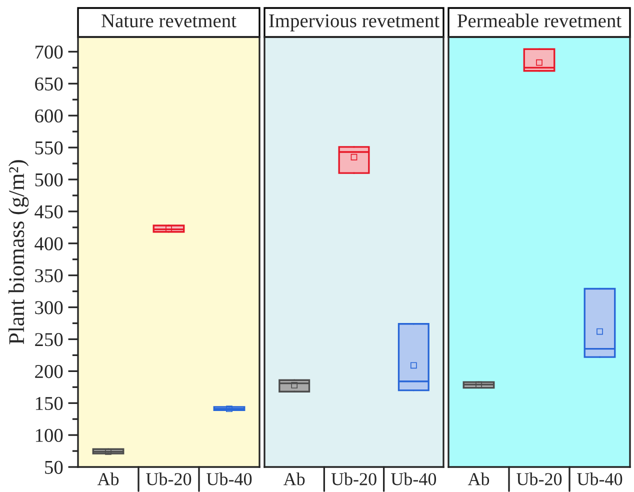  What do you see at coordinates (169, 21) in the screenshot?
I see `chart-title: Nature revetment` at bounding box center [169, 21].